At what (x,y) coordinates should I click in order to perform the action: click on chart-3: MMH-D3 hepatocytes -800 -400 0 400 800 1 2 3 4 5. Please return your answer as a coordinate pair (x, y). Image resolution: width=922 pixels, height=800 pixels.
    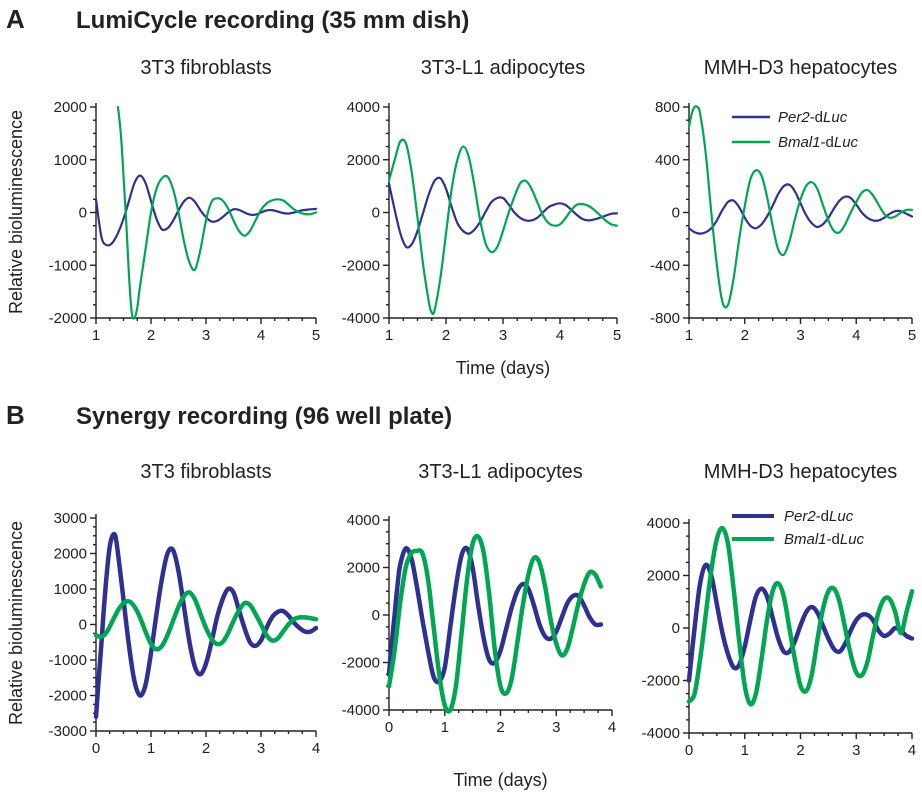
    Looking at the image, I should click on (783, 200).